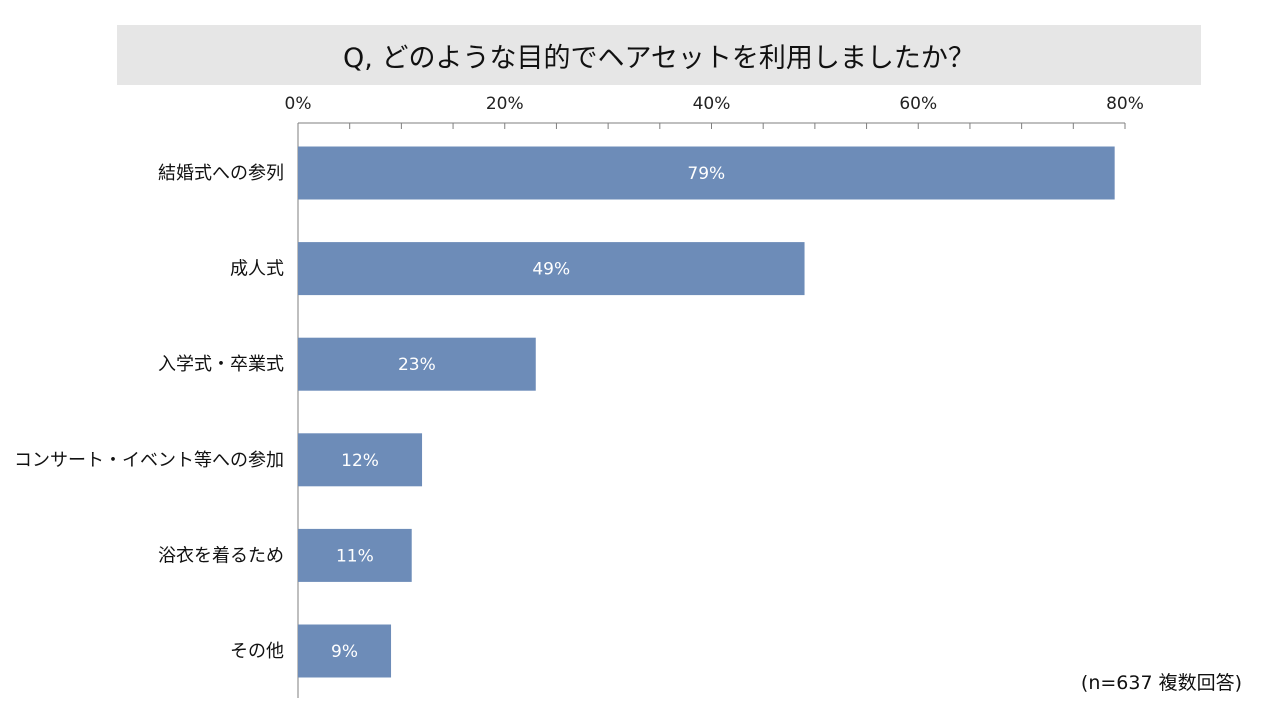  What do you see at coordinates (149, 460) in the screenshot?
I see `category-label: コンサート・イベント等への参加` at bounding box center [149, 460].